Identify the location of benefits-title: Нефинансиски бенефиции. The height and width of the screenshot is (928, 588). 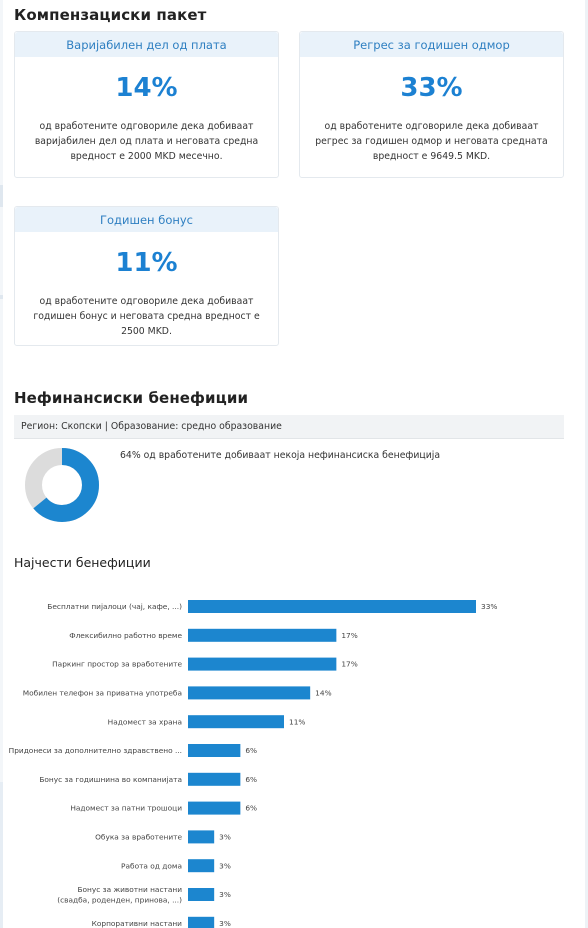
(131, 398).